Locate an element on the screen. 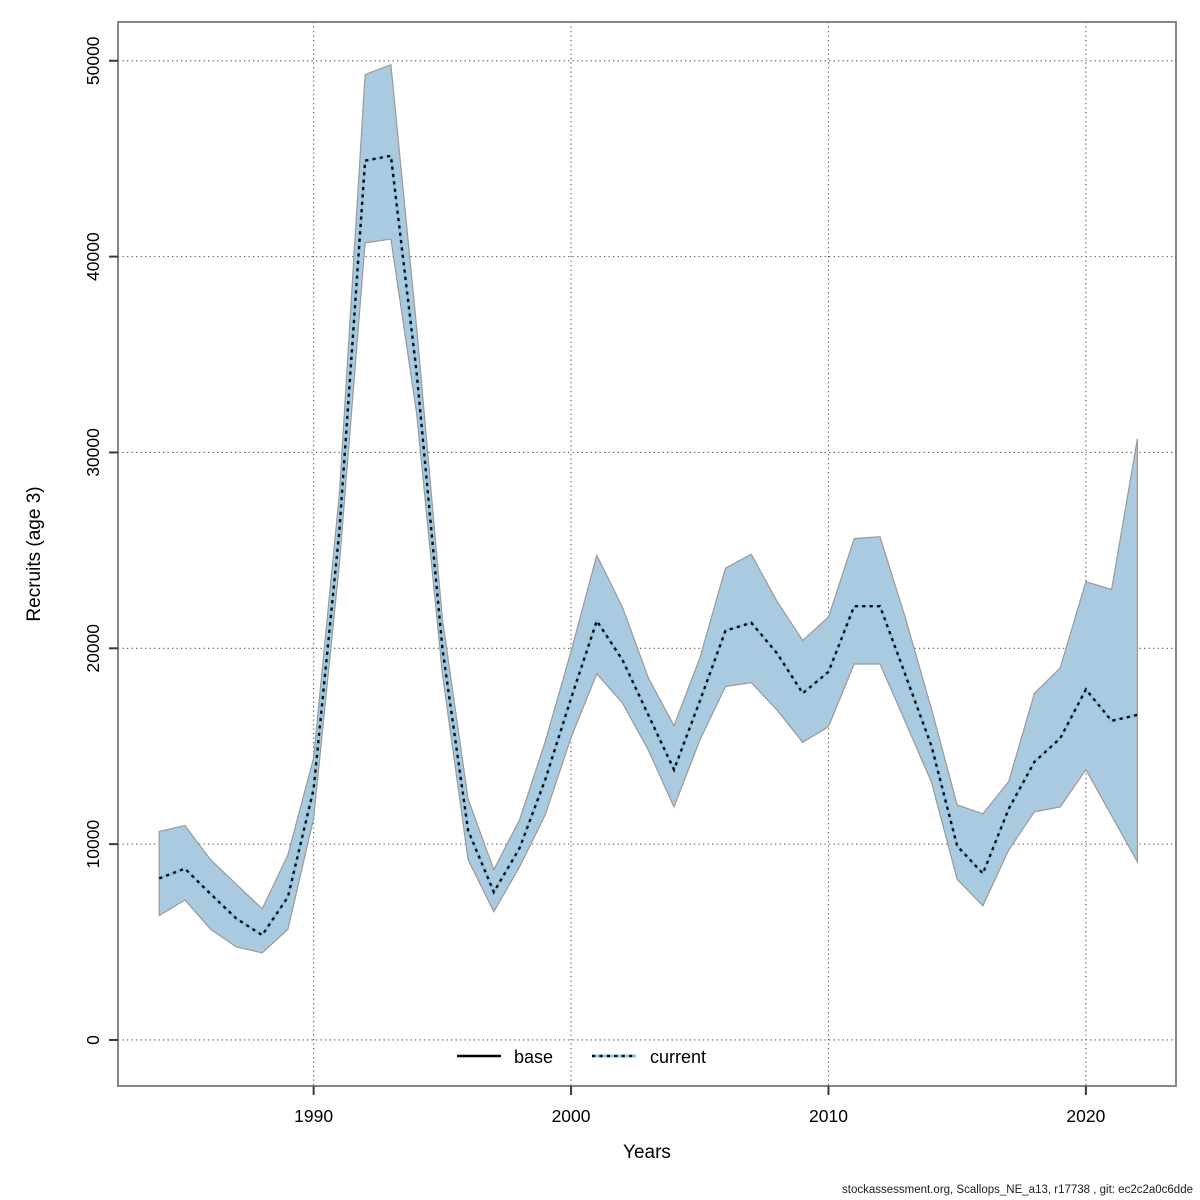  x-tick-label: 2020 is located at coordinates (1085, 1116).